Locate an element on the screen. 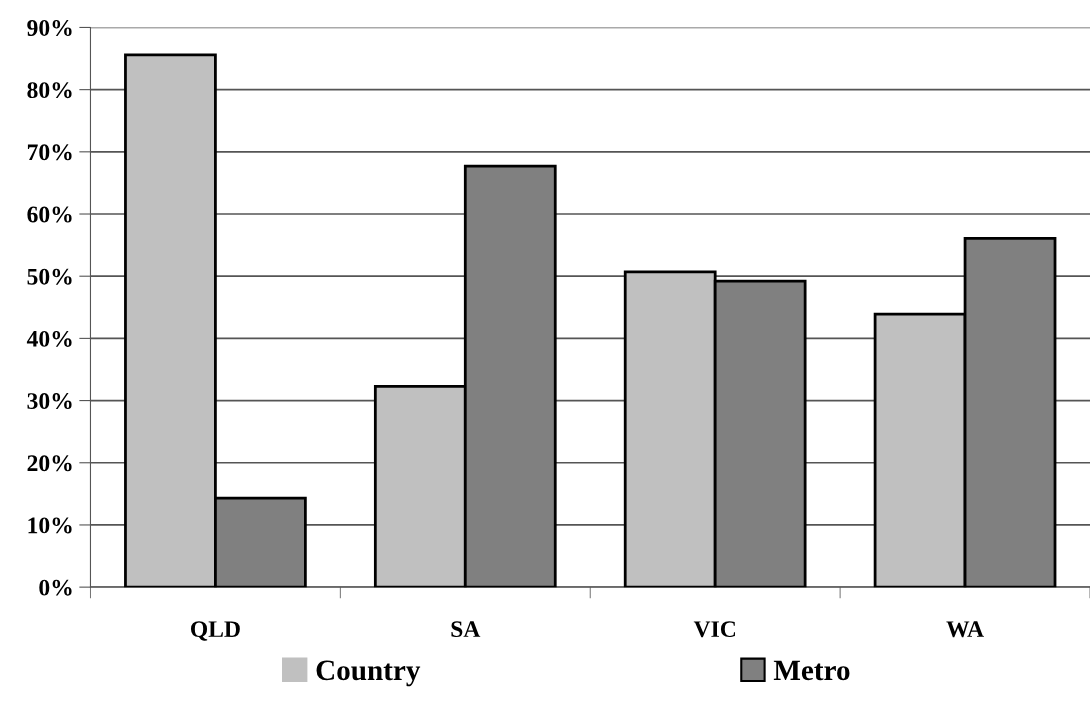 The height and width of the screenshot is (704, 1090). y-tick-label: 80% is located at coordinates (49, 90).